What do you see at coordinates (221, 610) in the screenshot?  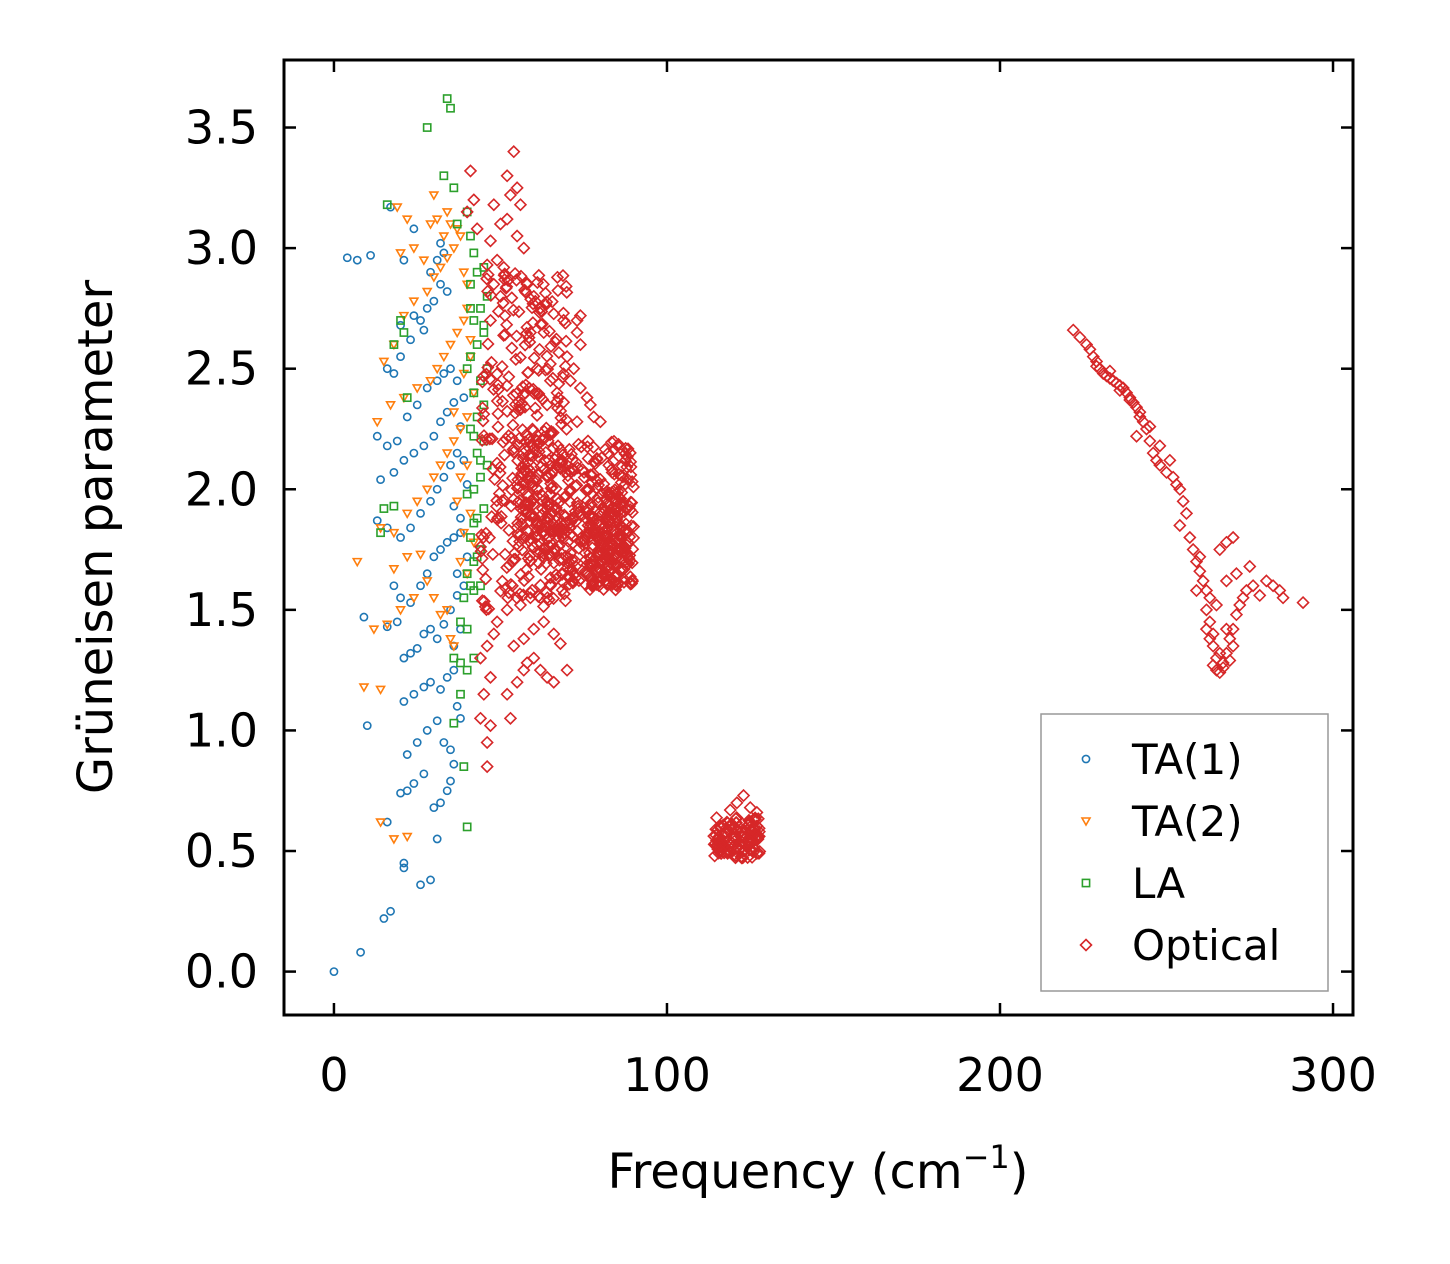 I see `y-tick-label: 1.5` at bounding box center [221, 610].